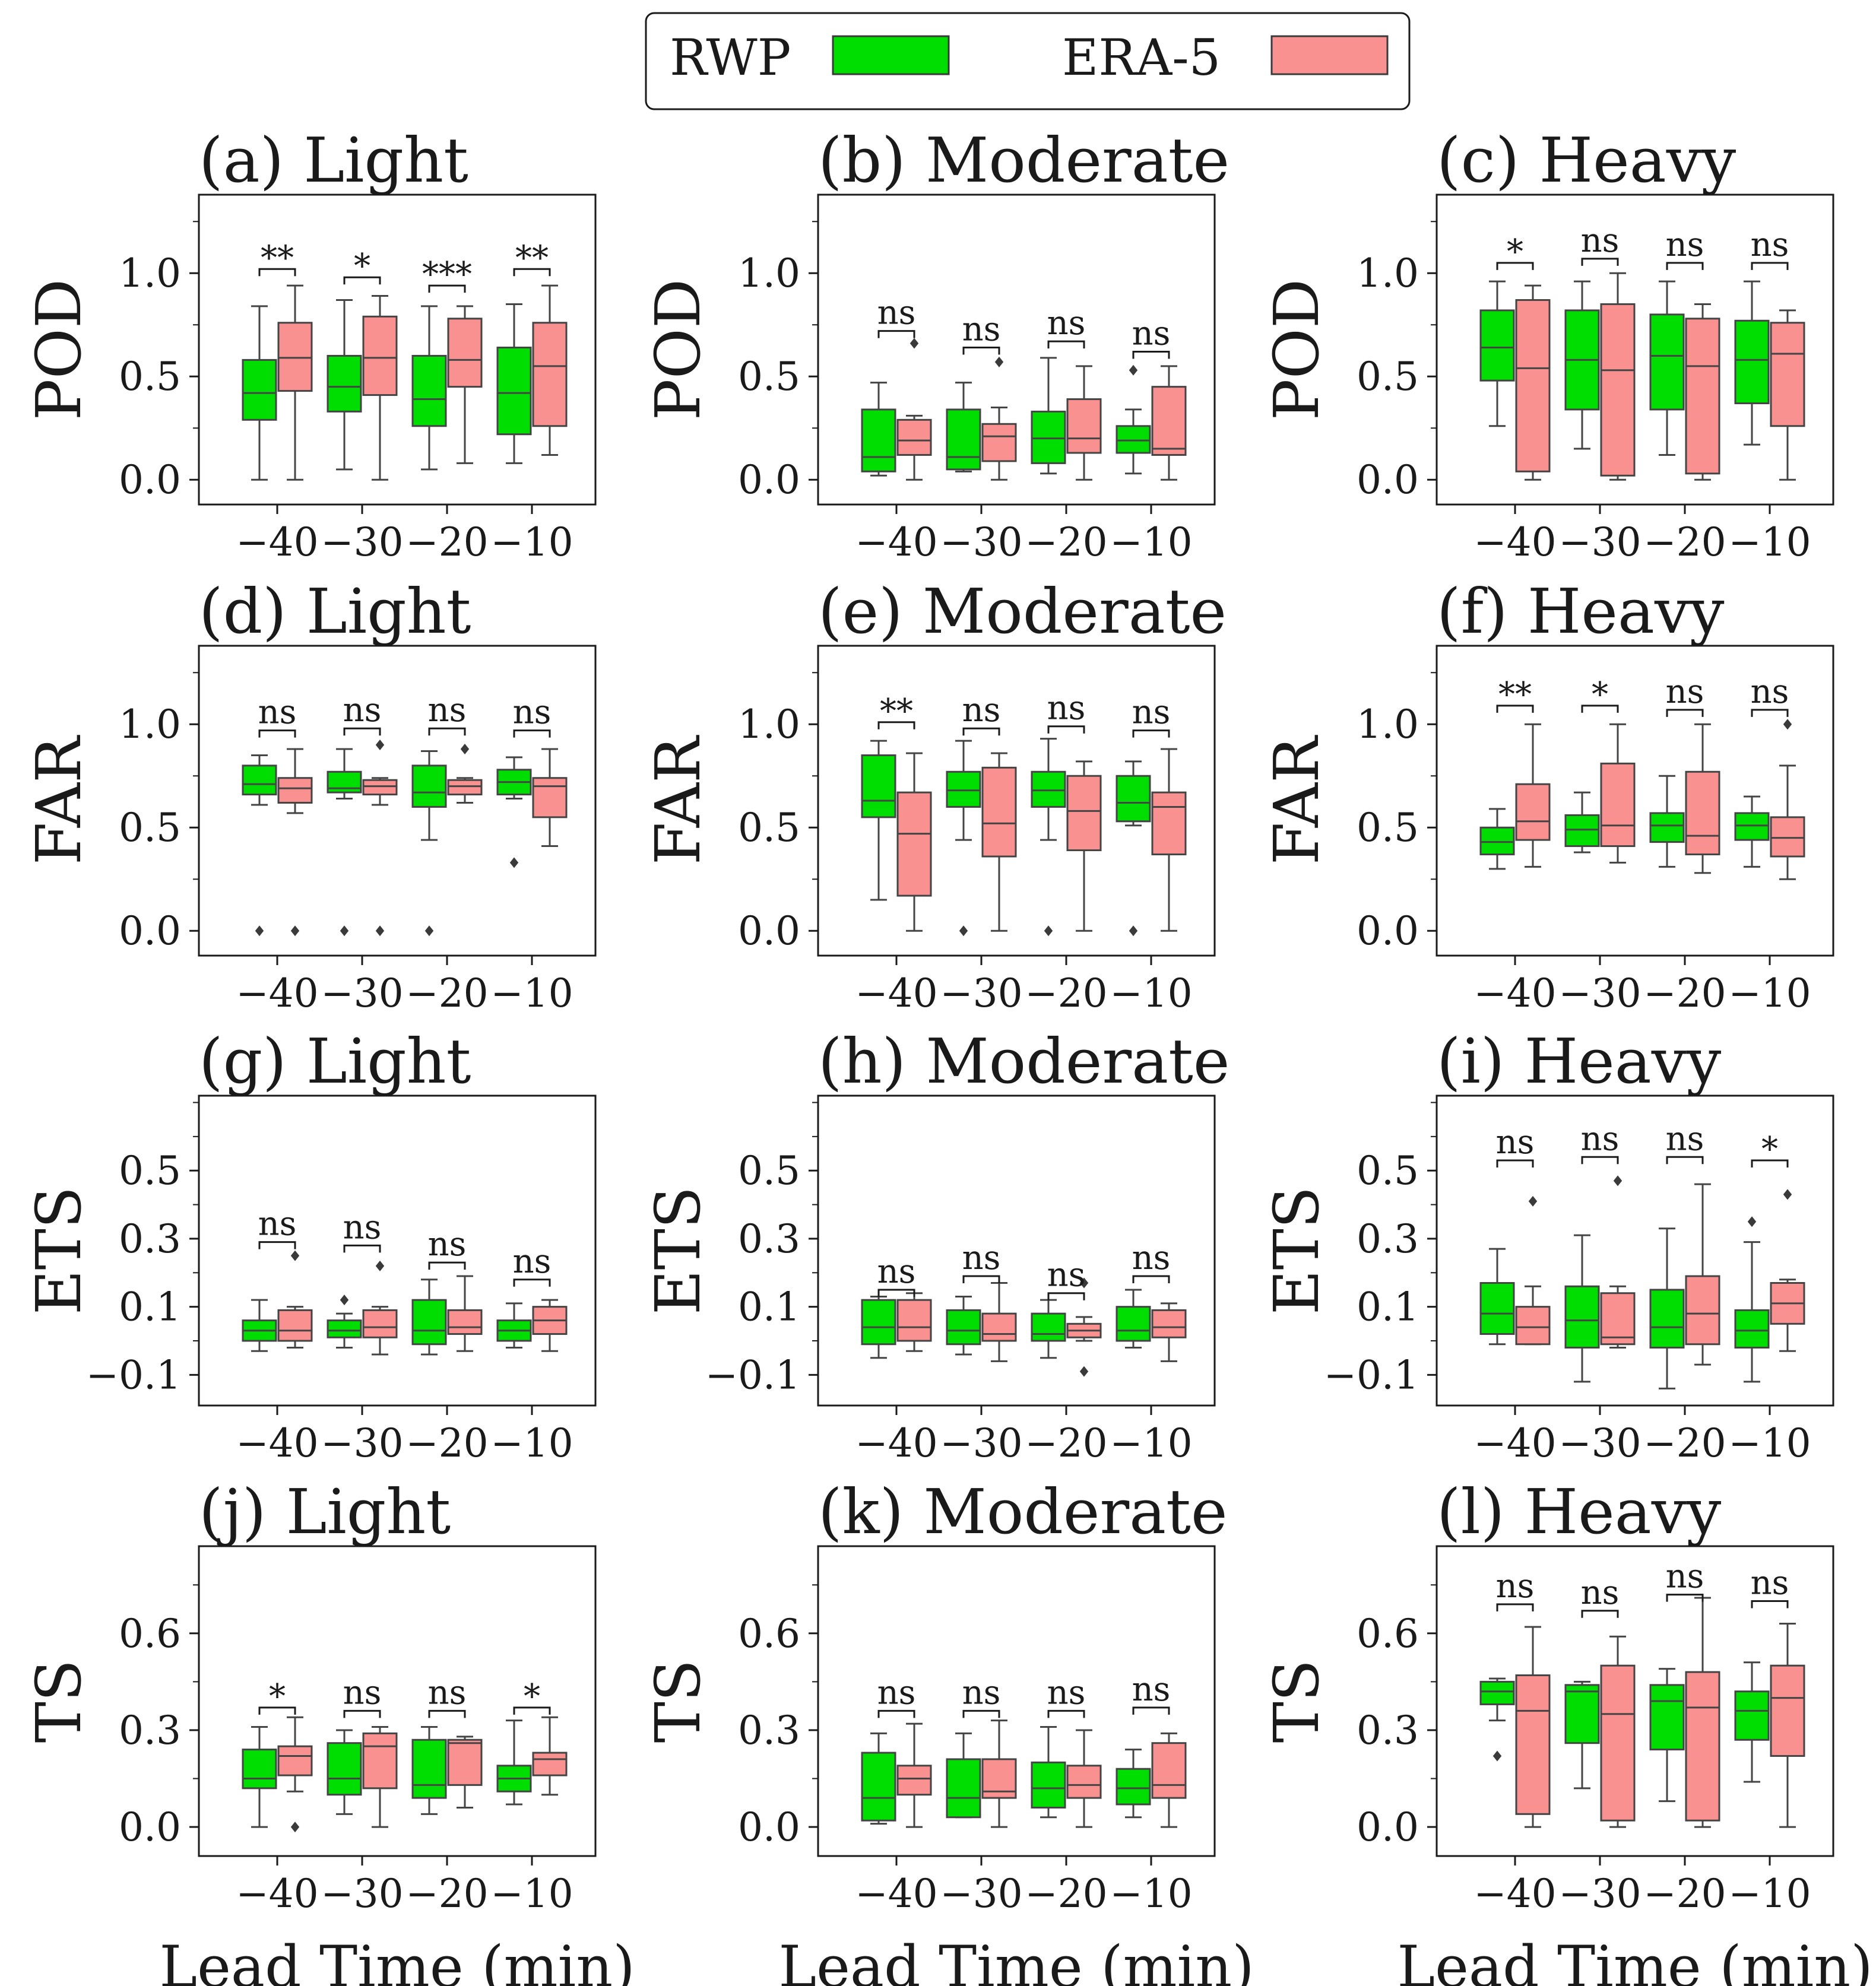 The image size is (1876, 1986). Describe the element at coordinates (1547, 344) in the screenshot. I see `panel-c: (c) Heavy POD 0.0 0.5 1.0 −40 * −30 ns −20 ns −10 ns` at that location.